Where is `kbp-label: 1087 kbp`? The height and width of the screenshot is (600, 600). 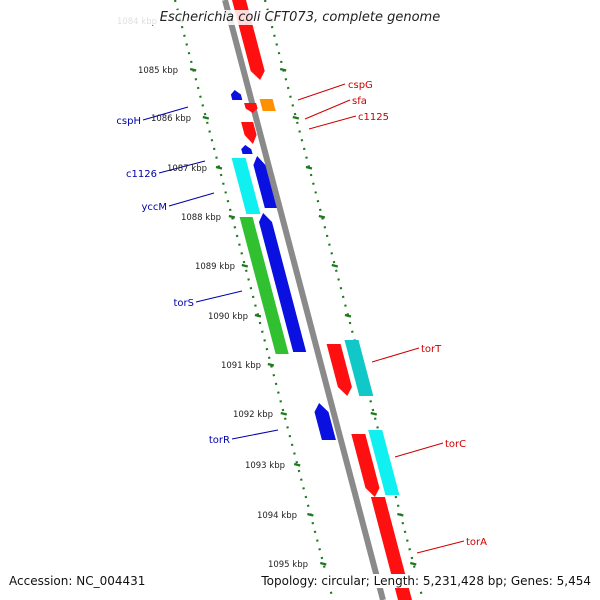 kbp-label: 1087 kbp is located at coordinates (187, 169).